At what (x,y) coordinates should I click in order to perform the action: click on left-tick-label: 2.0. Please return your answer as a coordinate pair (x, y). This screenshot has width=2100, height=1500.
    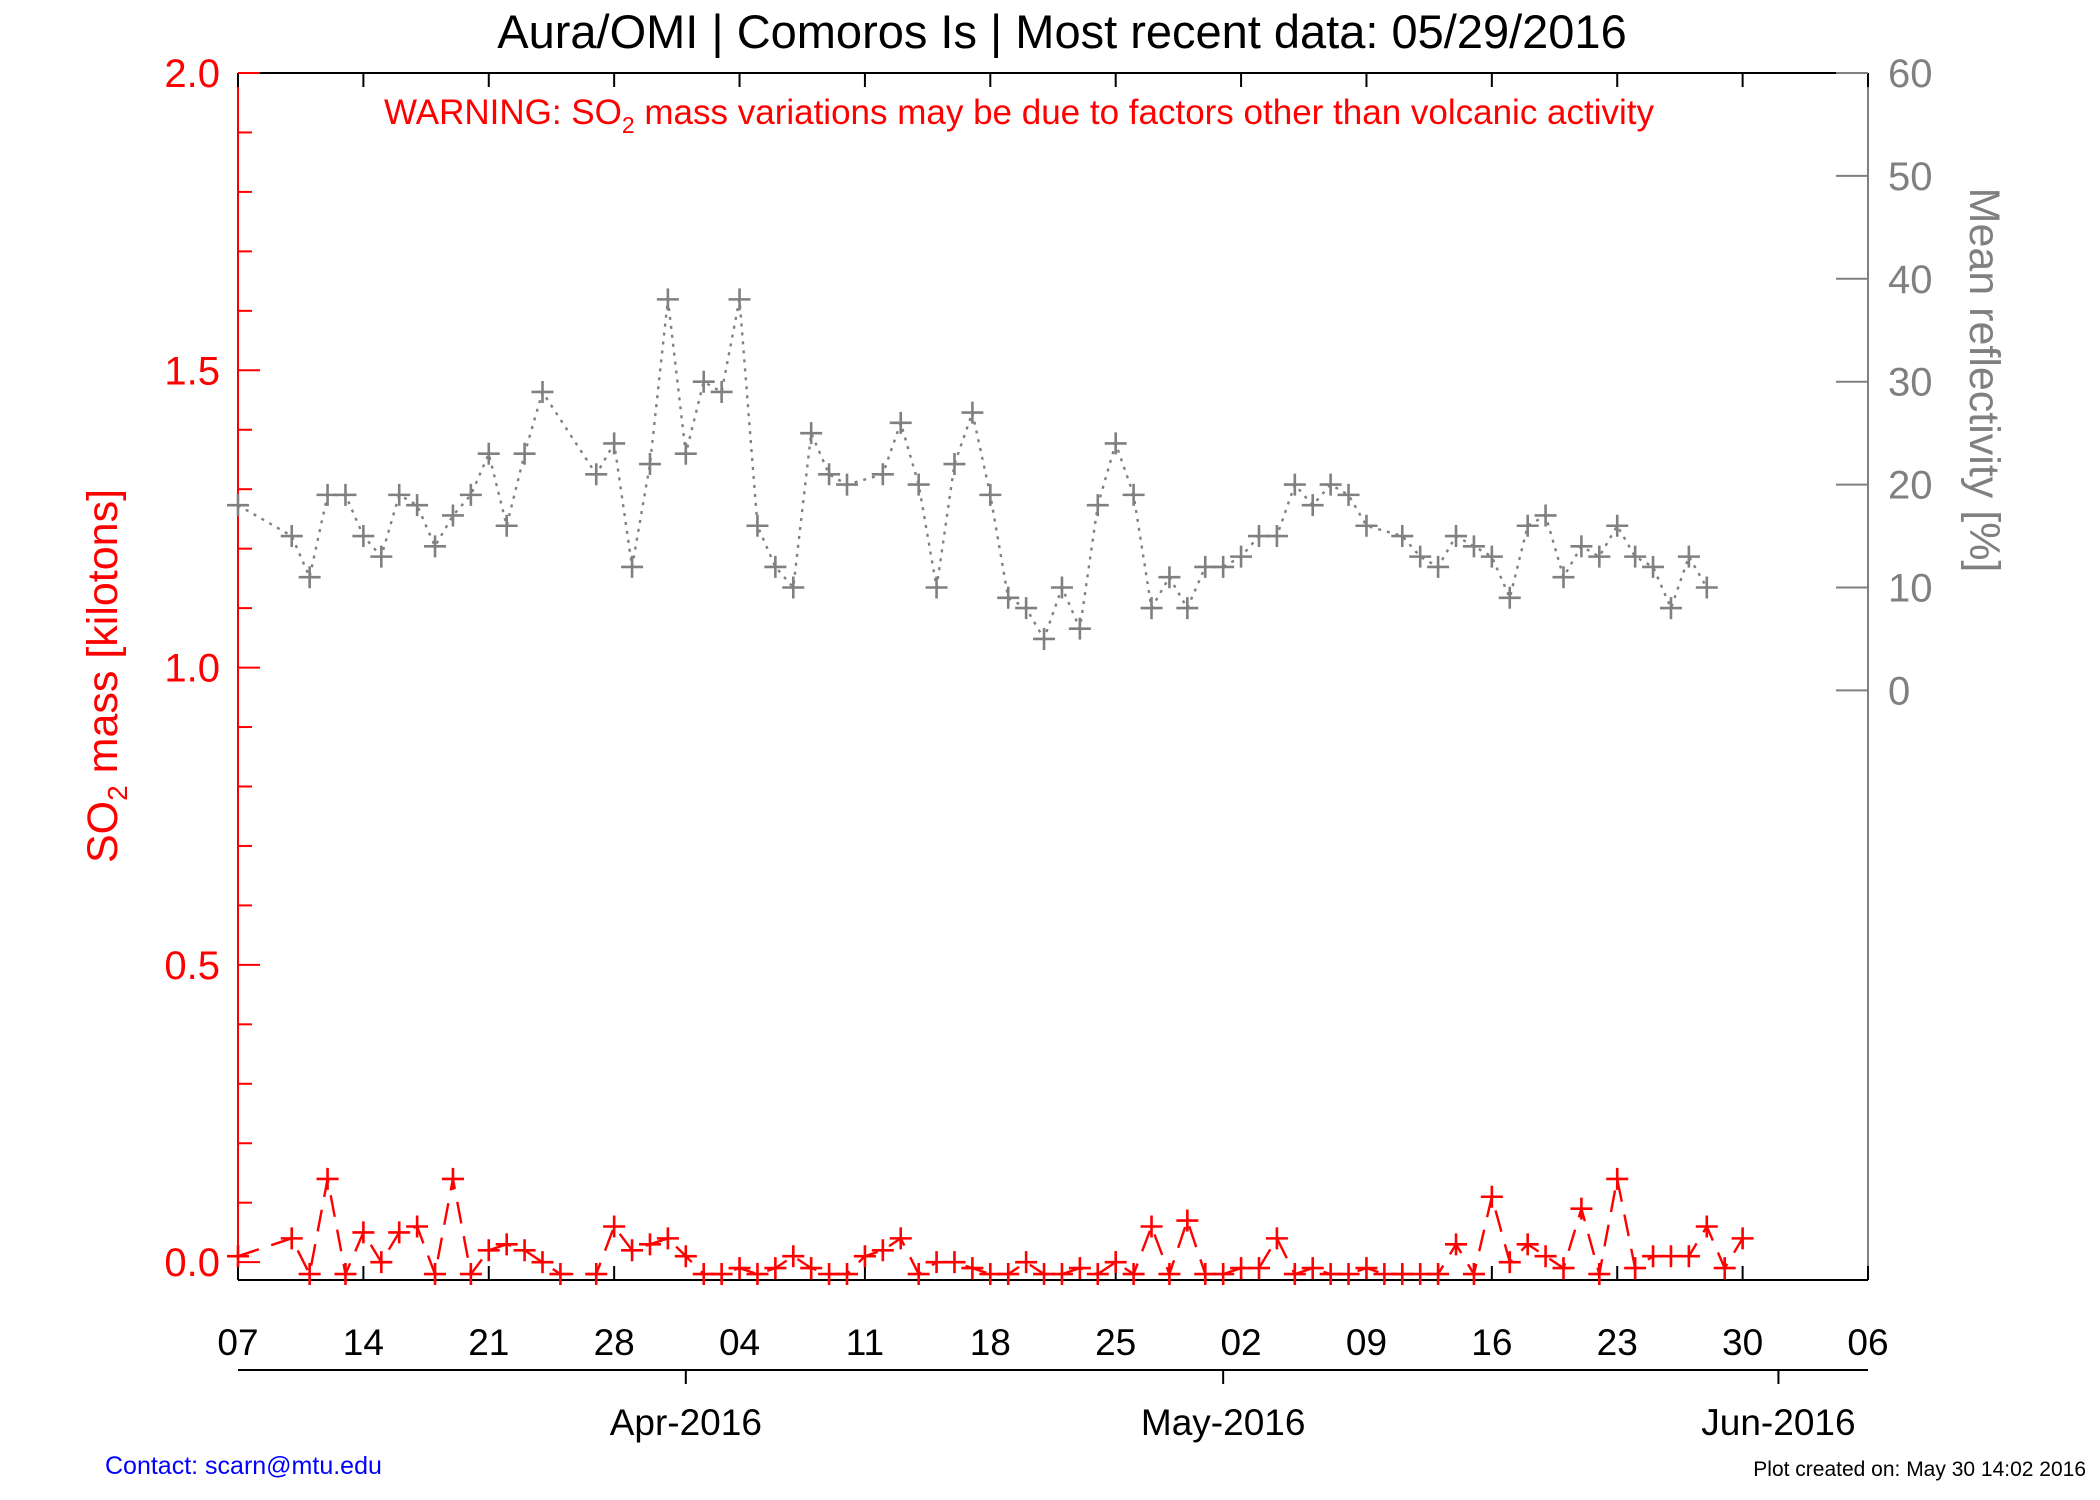
    Looking at the image, I should click on (192, 74).